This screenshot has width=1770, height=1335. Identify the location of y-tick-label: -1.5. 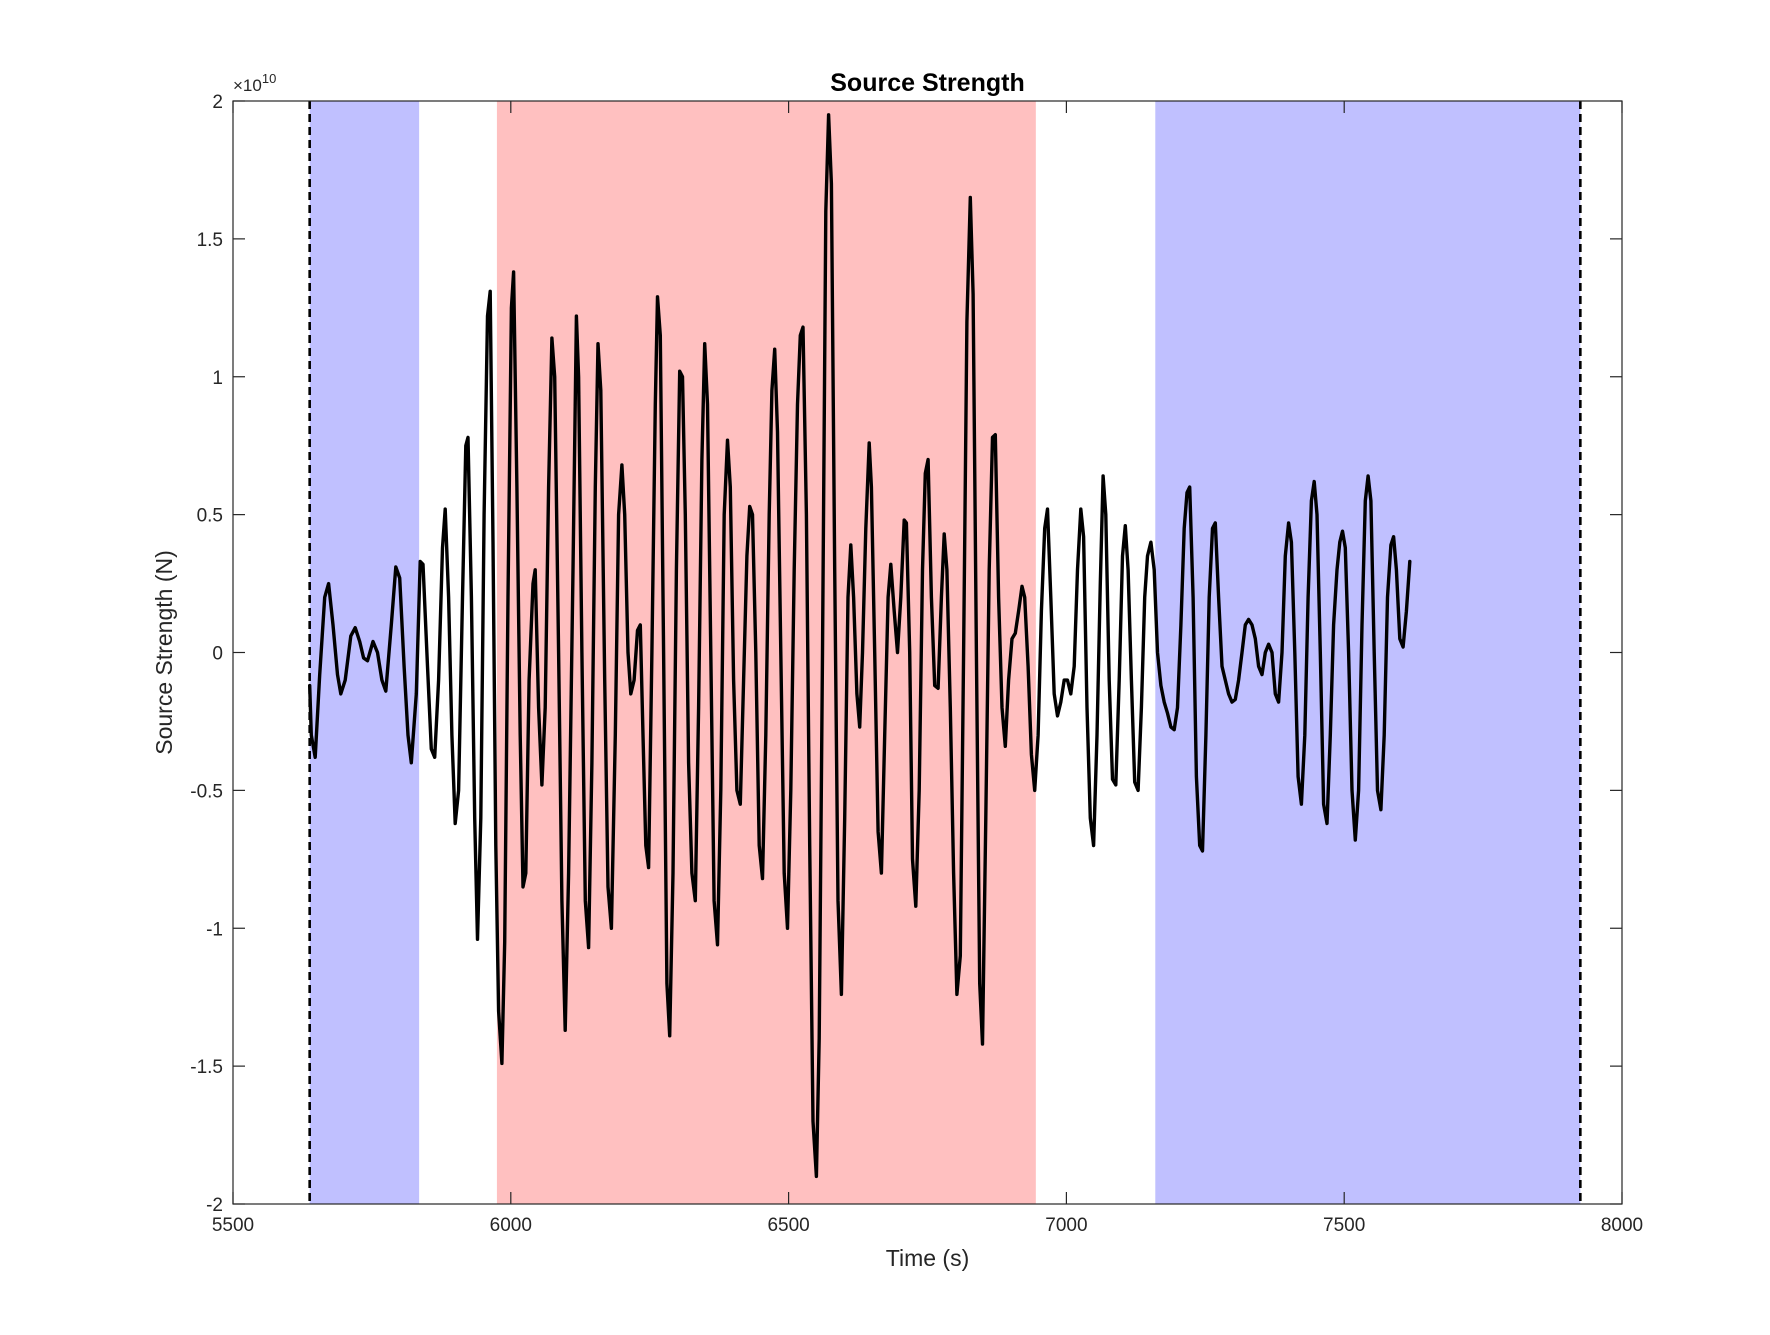
(206, 1067).